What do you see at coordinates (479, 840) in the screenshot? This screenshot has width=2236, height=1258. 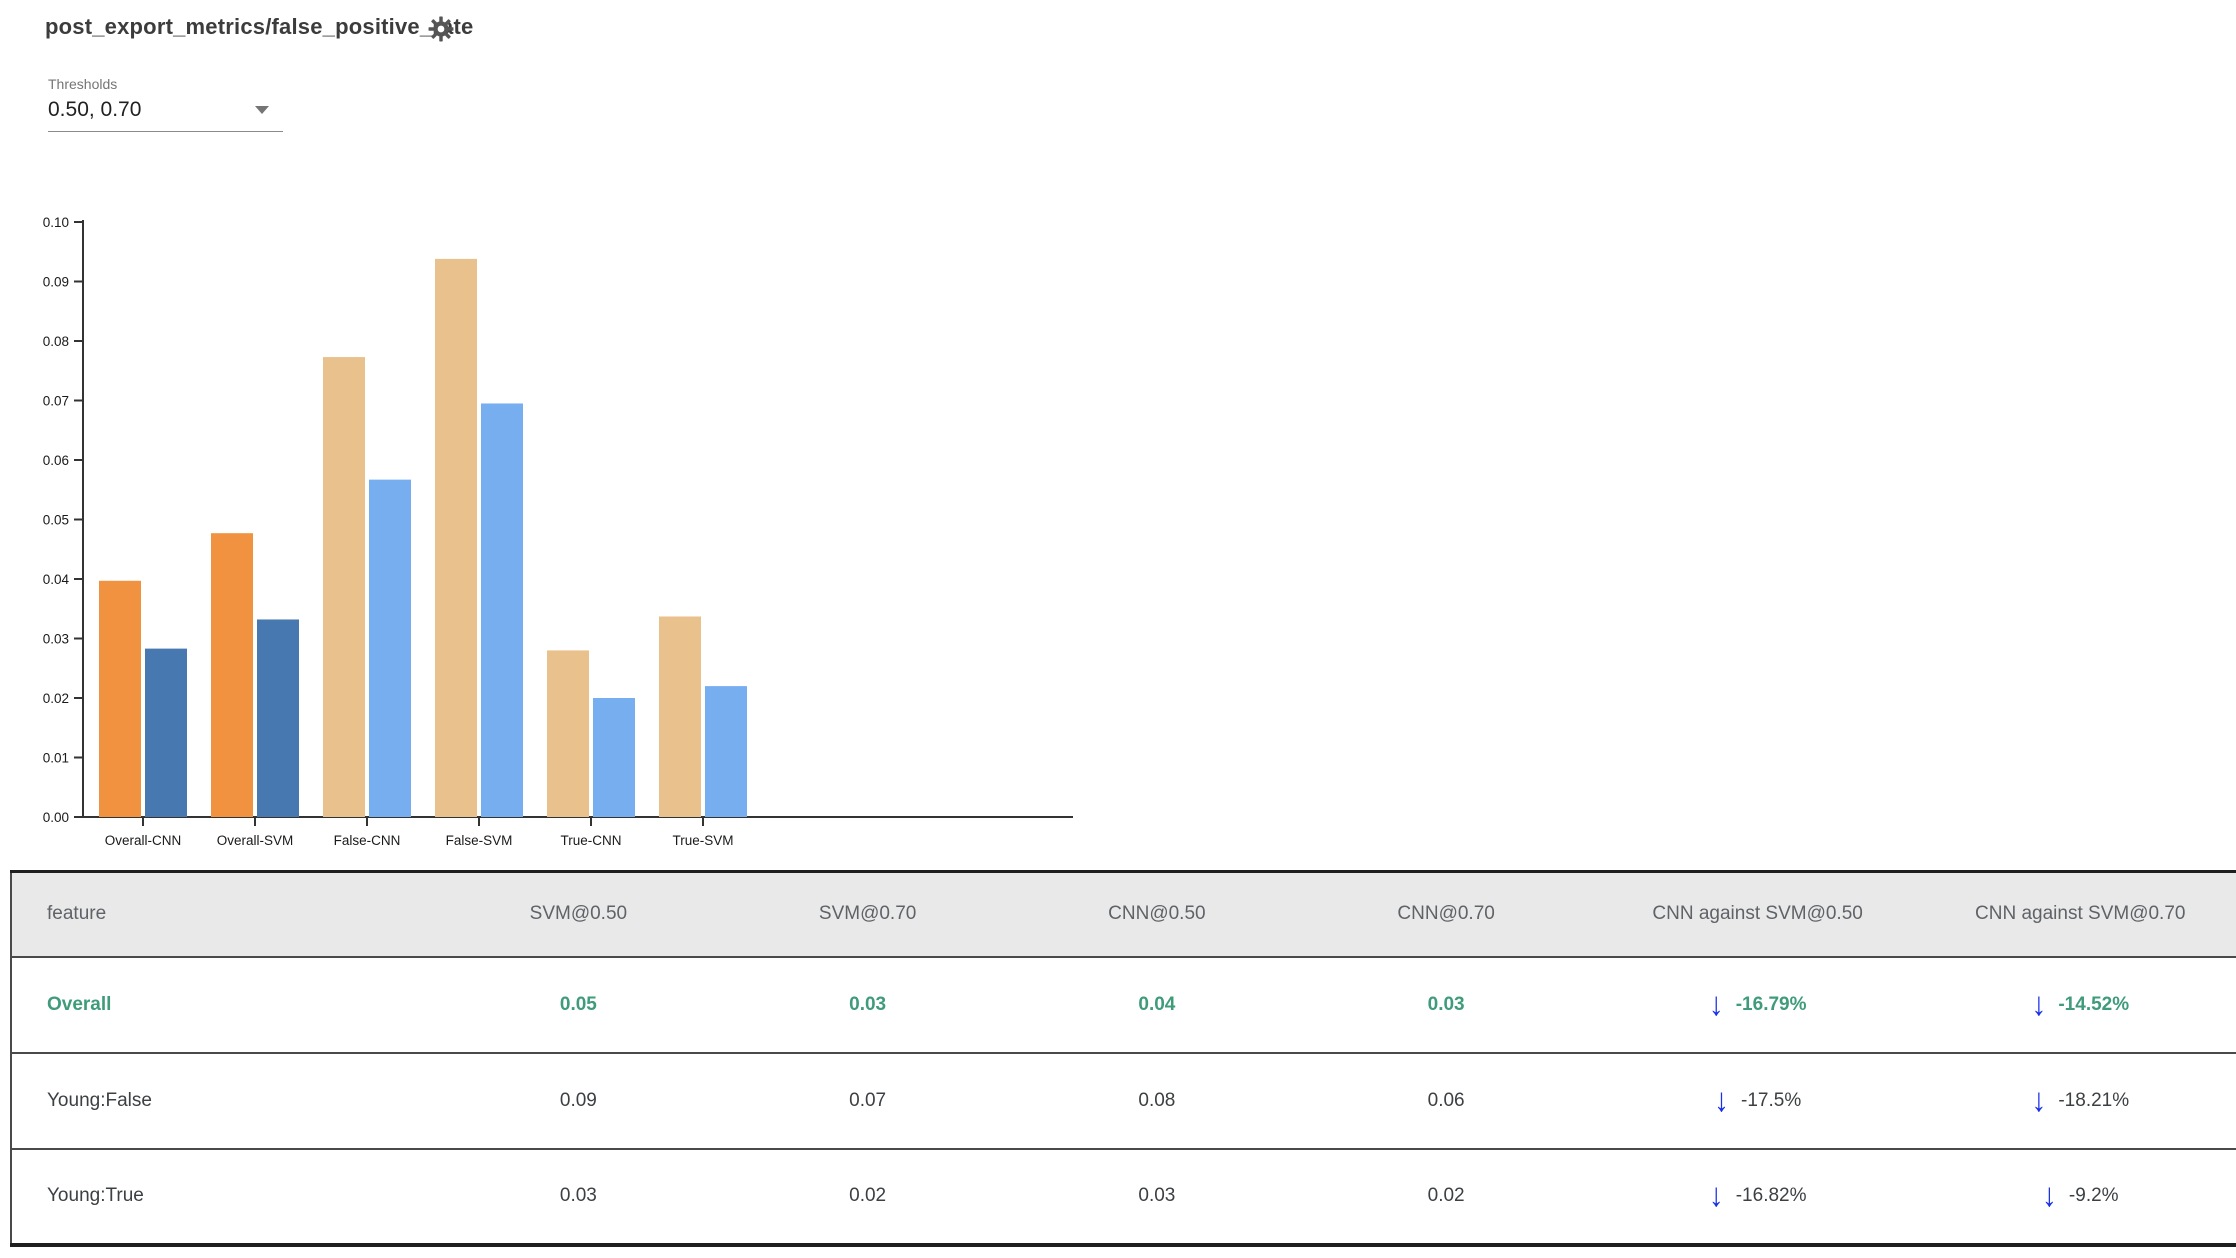 I see `x-axis-category-label: False-SVM` at bounding box center [479, 840].